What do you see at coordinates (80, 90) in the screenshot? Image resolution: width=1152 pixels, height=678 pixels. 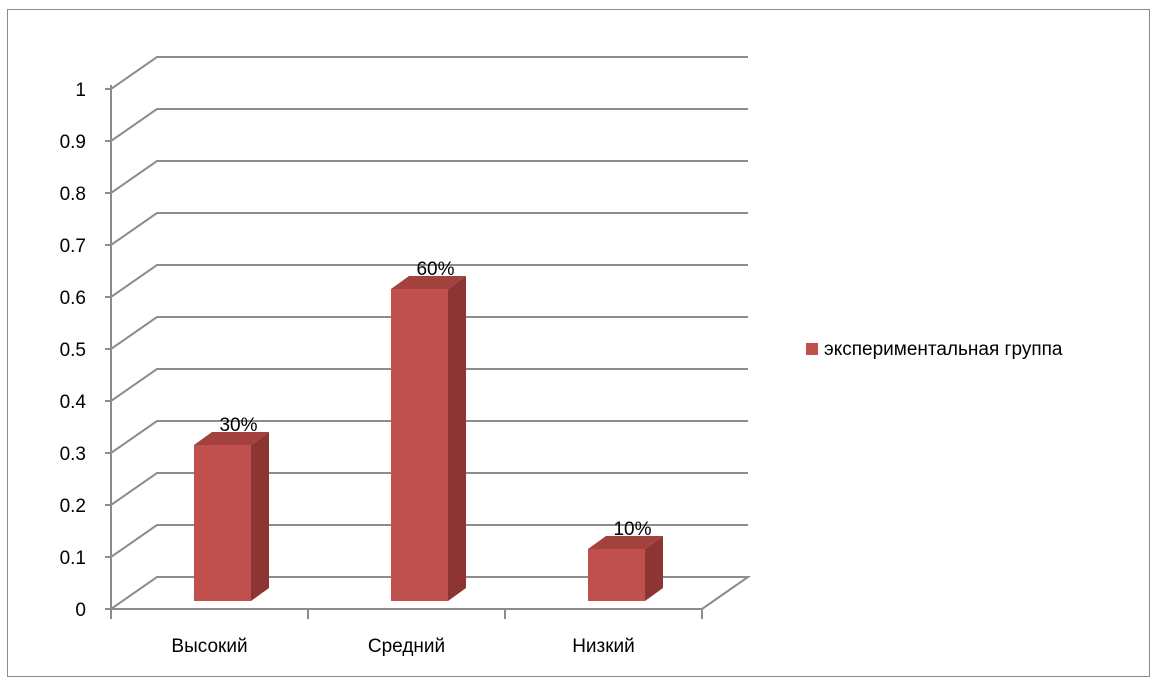 I see `y-tick-label: 1` at bounding box center [80, 90].